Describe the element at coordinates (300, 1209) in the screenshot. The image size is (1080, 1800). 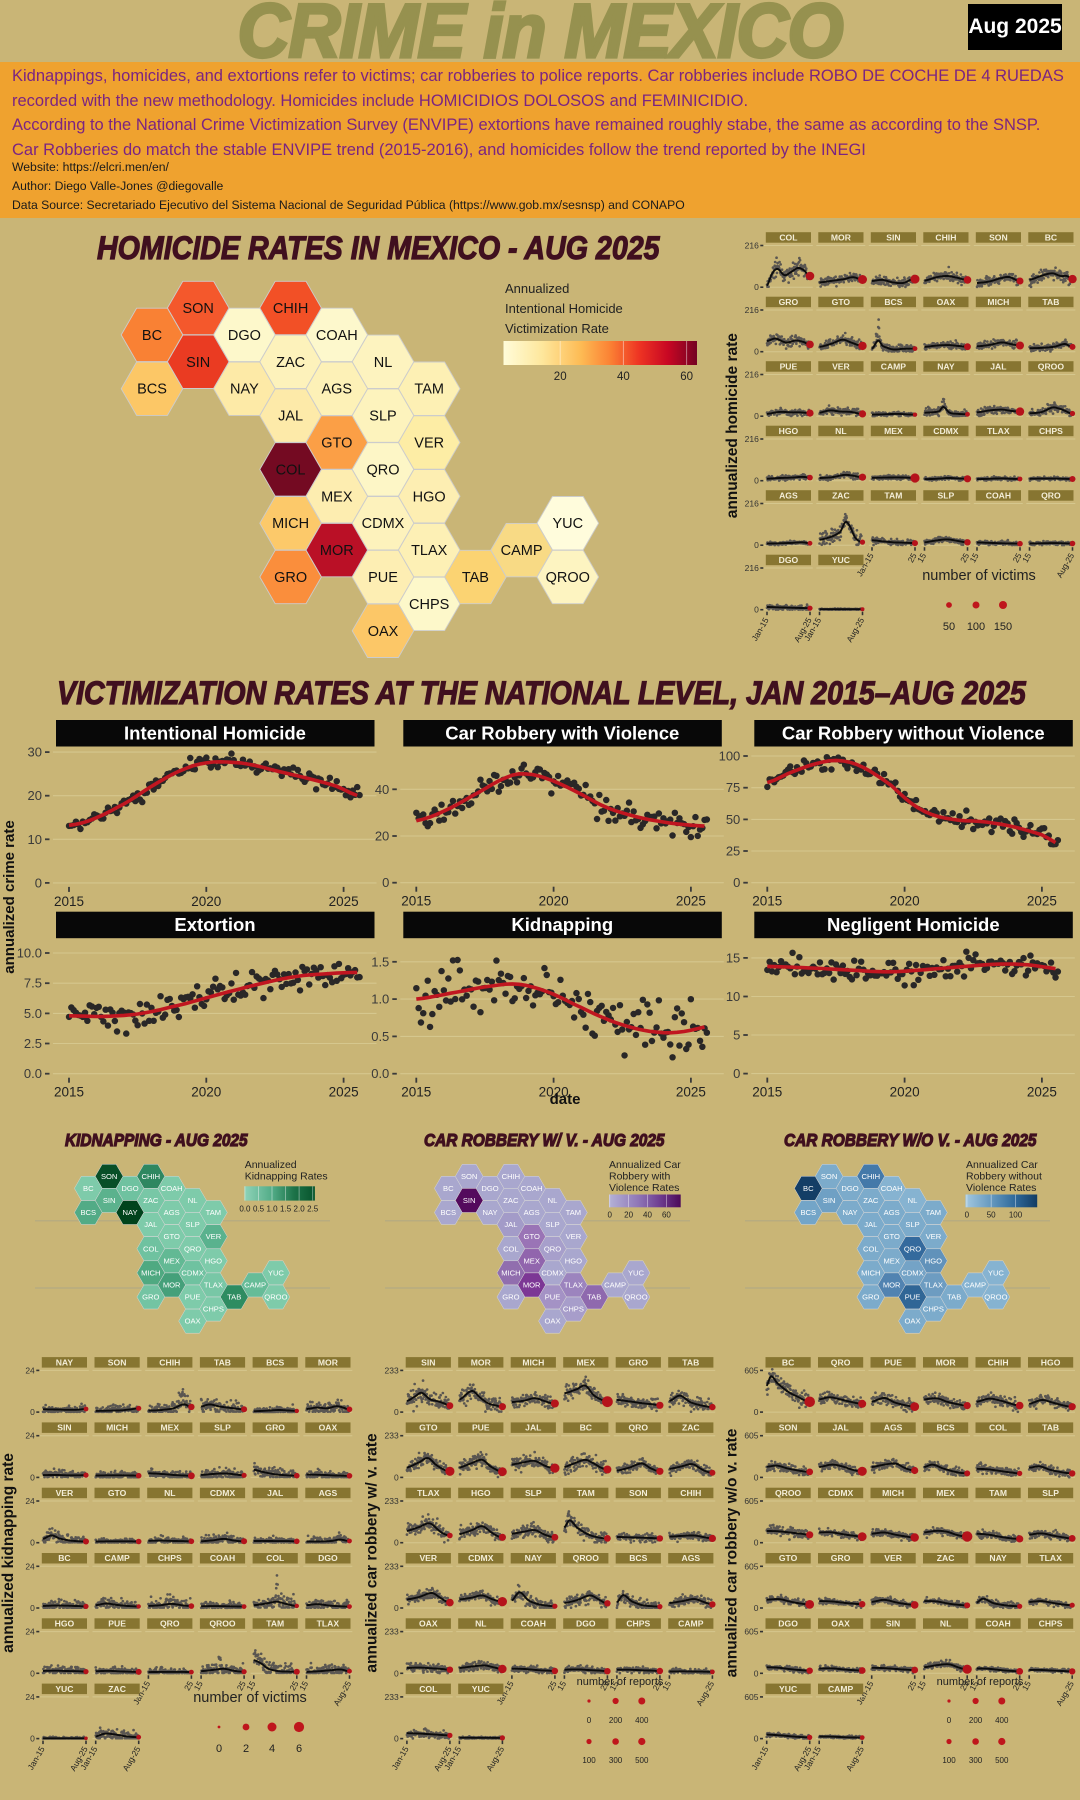
I see `svg-text: 2.0` at that location.